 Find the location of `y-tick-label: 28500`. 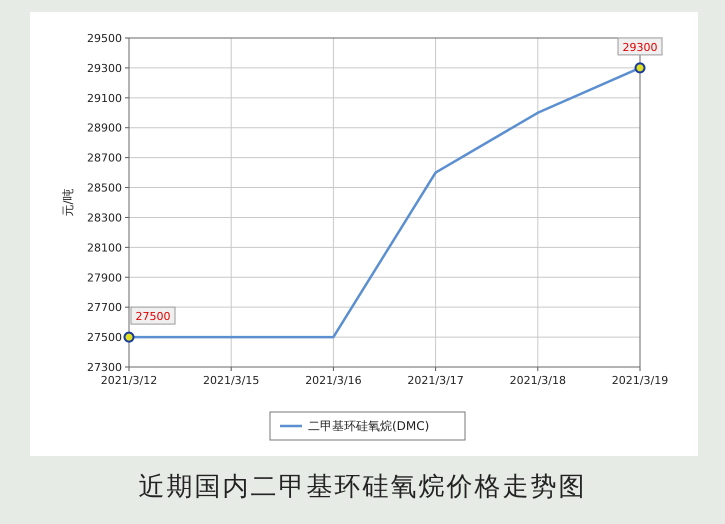

y-tick-label: 28500 is located at coordinates (104, 188).